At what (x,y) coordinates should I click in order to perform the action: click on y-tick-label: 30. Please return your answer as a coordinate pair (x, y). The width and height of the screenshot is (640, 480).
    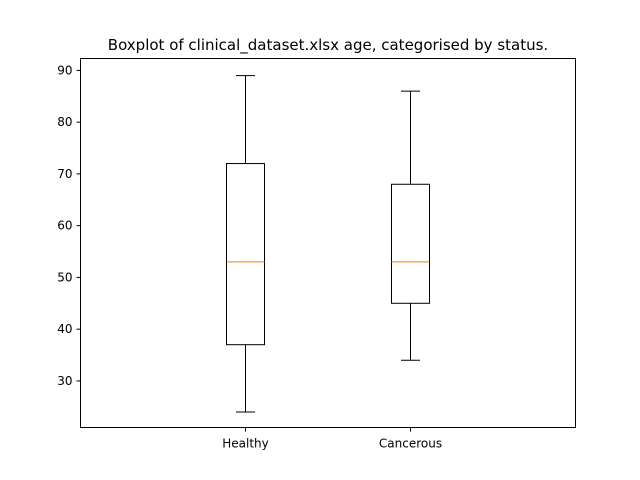
    Looking at the image, I should click on (64, 381).